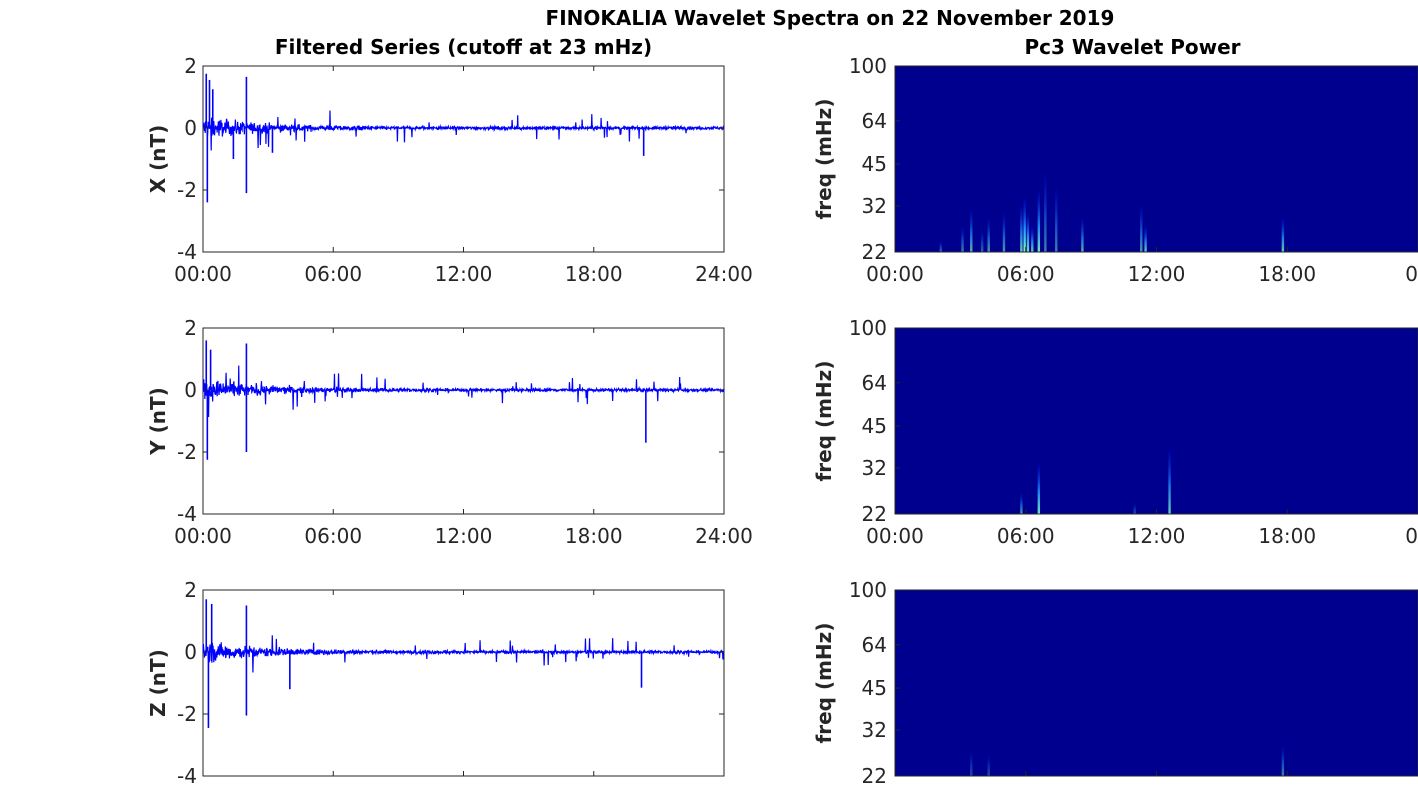  What do you see at coordinates (158, 421) in the screenshot?
I see `y-axis-label: Y (nT)` at bounding box center [158, 421].